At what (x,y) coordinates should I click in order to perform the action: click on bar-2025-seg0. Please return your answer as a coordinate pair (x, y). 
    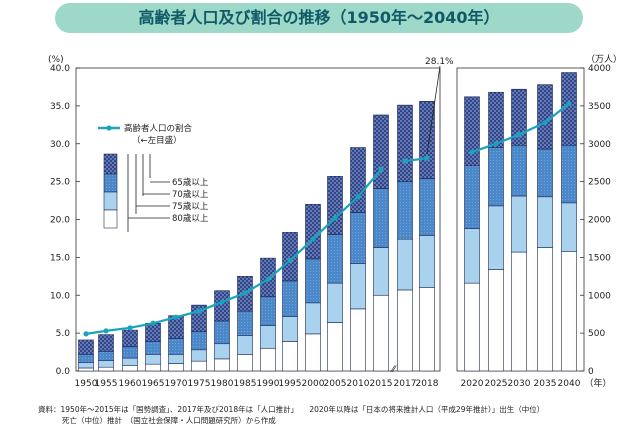
    Looking at the image, I should click on (496, 320).